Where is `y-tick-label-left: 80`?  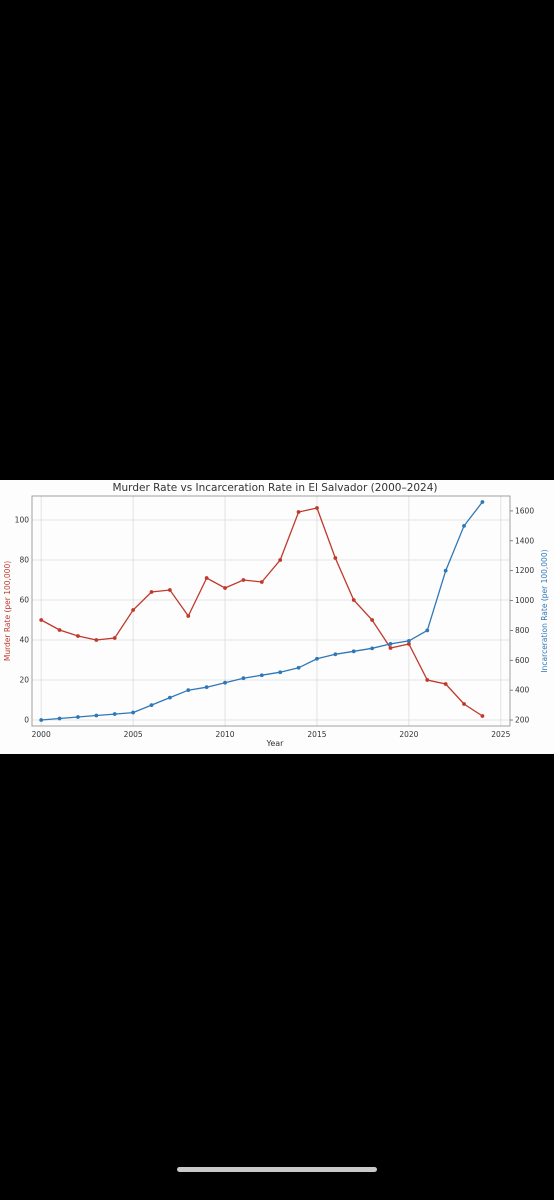
y-tick-label-left: 80 is located at coordinates (24, 560).